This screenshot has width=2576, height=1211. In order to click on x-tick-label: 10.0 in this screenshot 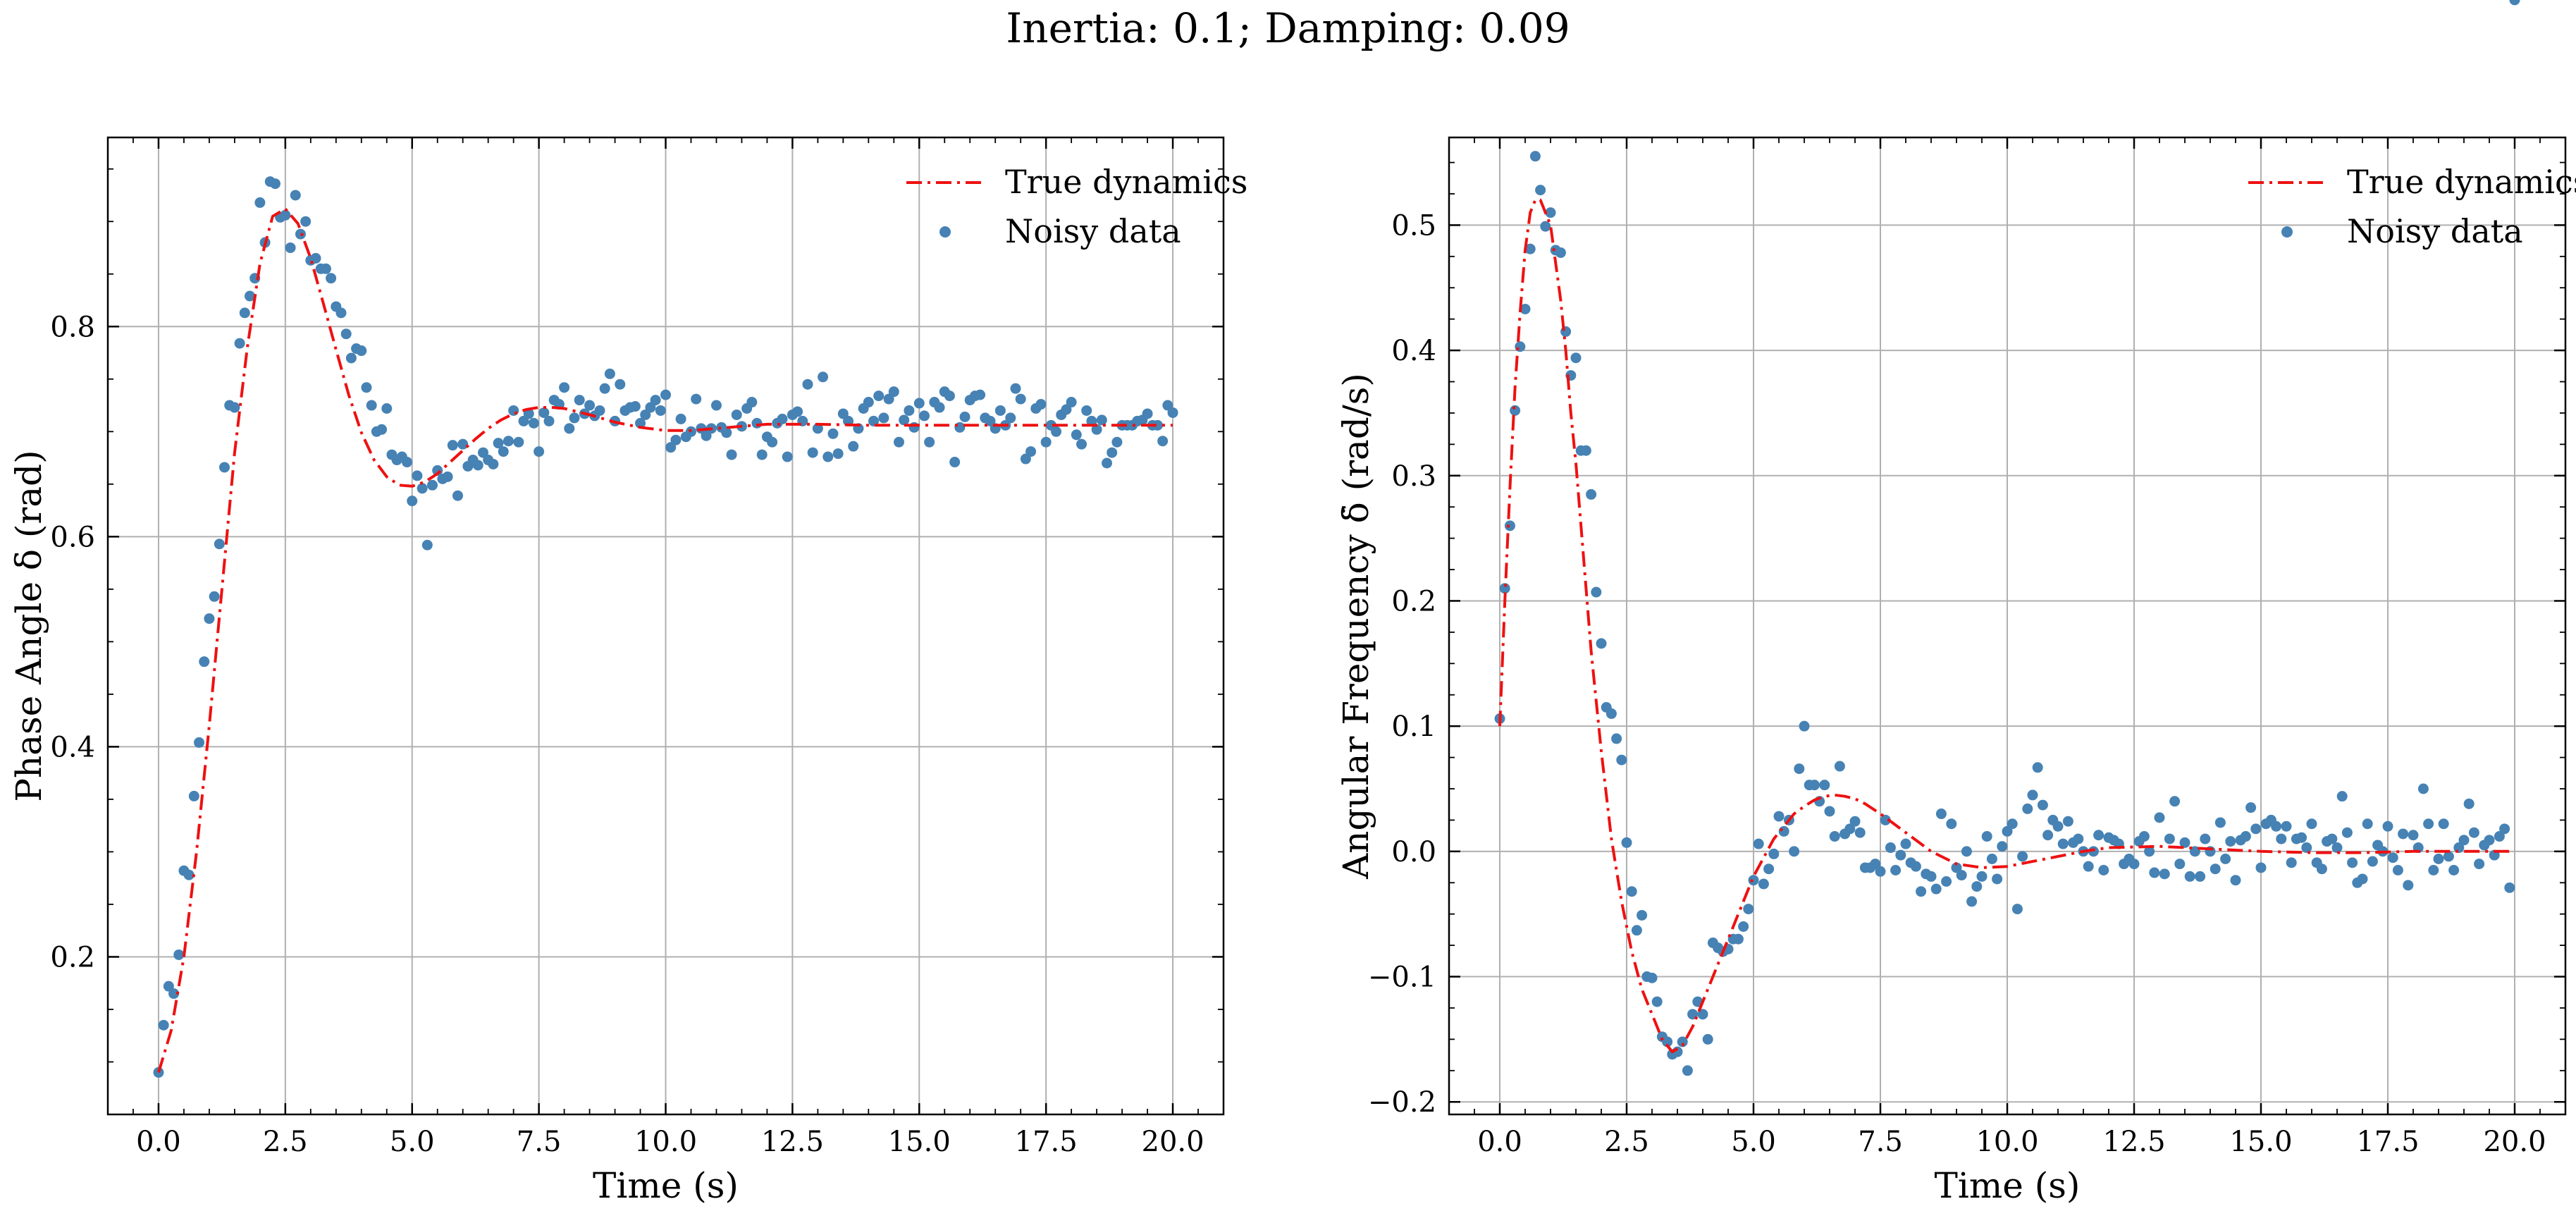, I will do `click(2007, 1142)`.